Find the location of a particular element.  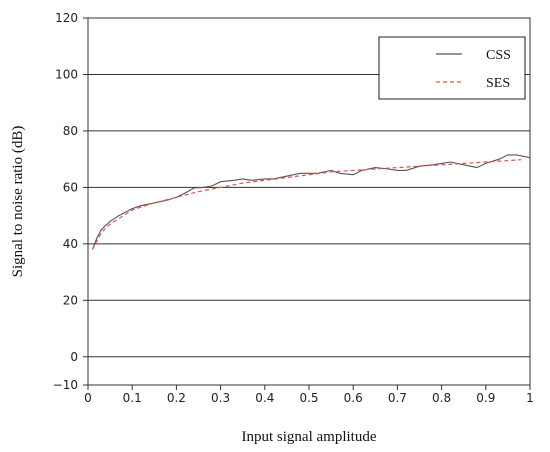

legend: CSS SES is located at coordinates (452, 68).